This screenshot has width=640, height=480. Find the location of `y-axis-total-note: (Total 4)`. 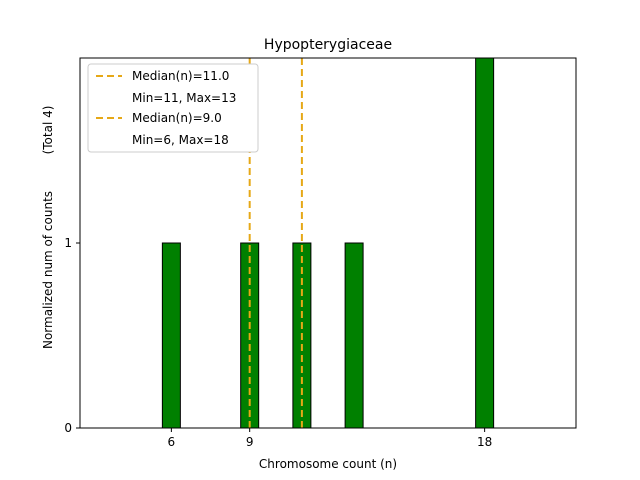

y-axis-total-note: (Total 4) is located at coordinates (48, 130).